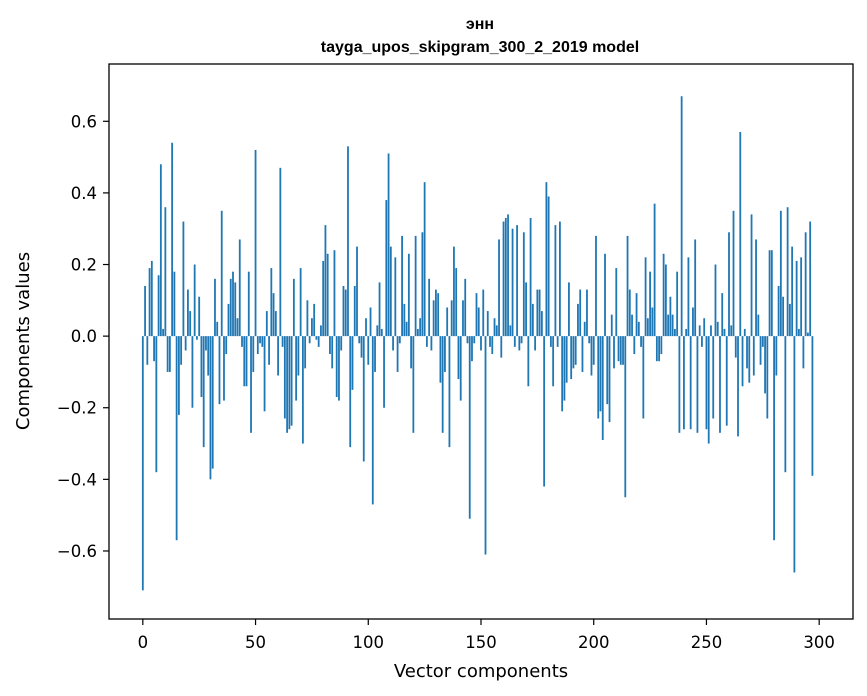 The height and width of the screenshot is (696, 867). What do you see at coordinates (707, 642) in the screenshot?
I see `x-tick-label: 250` at bounding box center [707, 642].